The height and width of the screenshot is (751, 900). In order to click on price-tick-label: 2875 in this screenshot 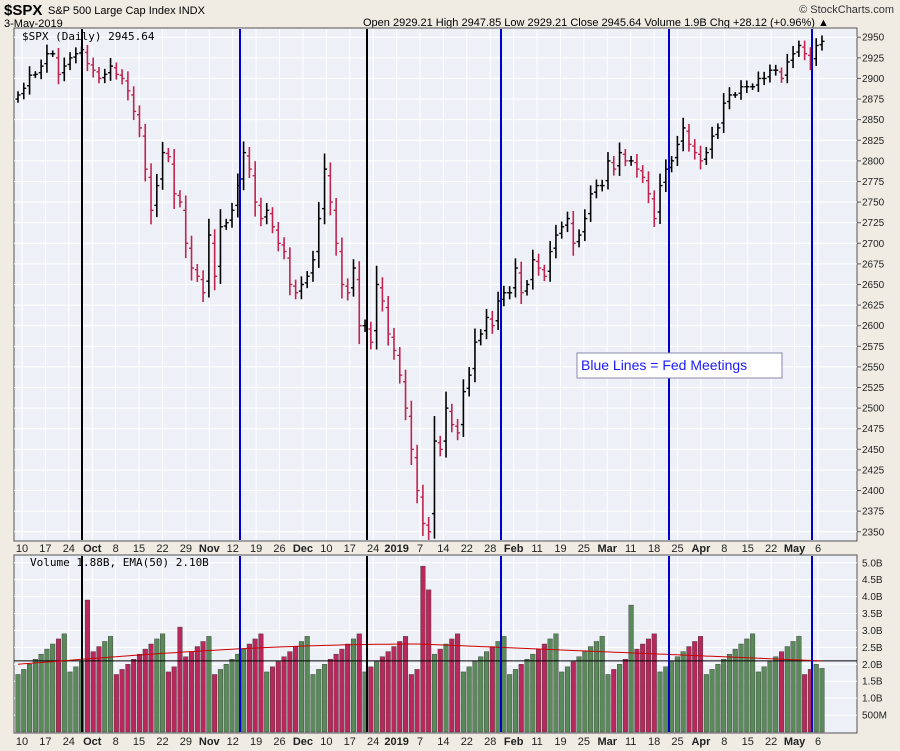, I will do `click(873, 100)`.